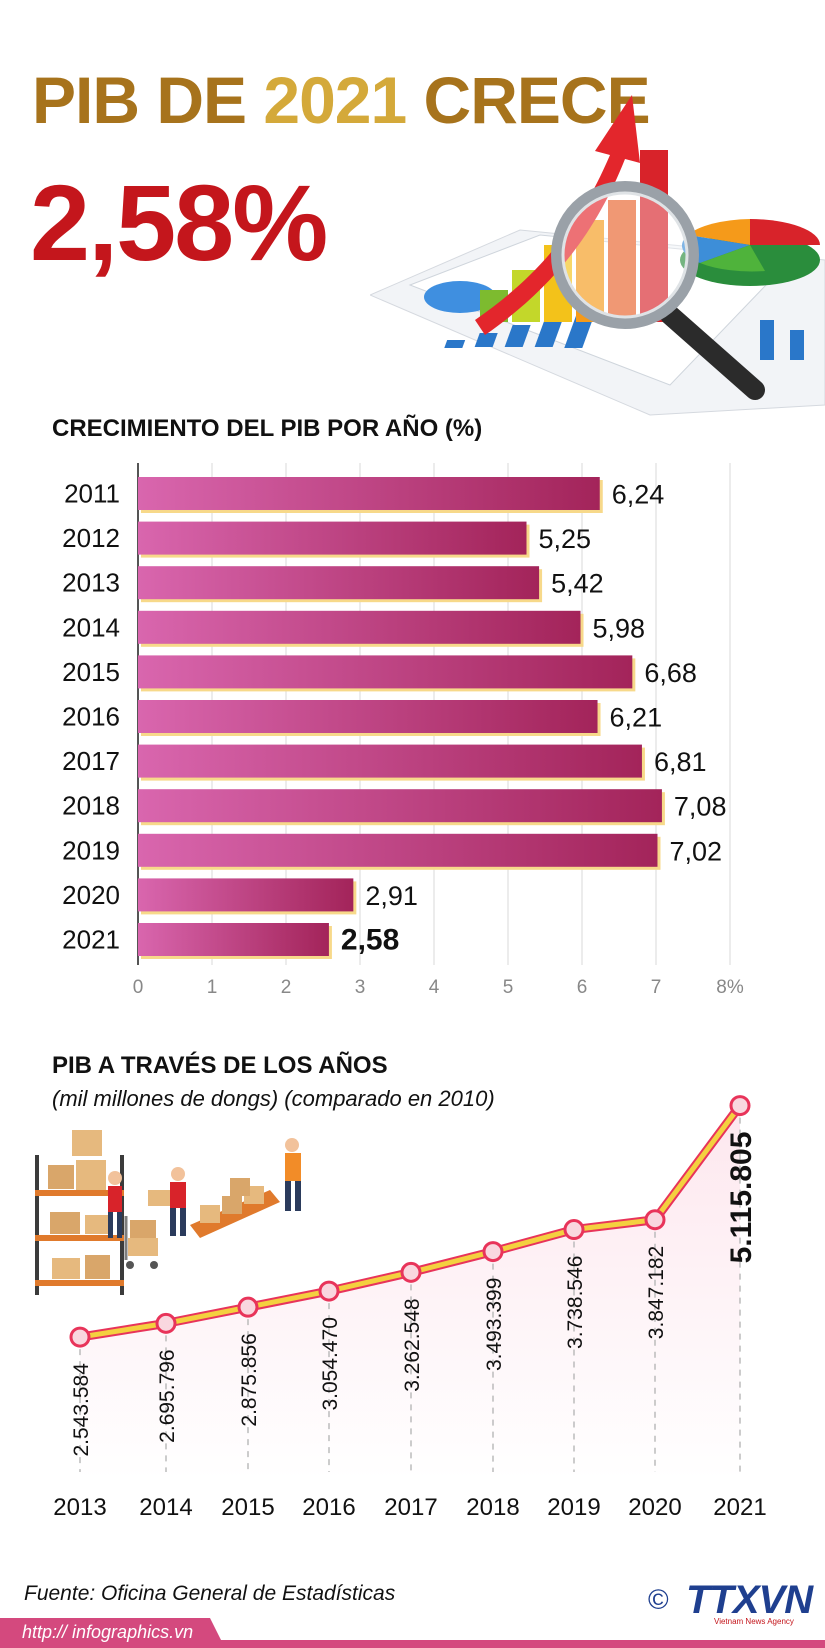  Describe the element at coordinates (91, 940) in the screenshot. I see `category-label: 2021` at that location.